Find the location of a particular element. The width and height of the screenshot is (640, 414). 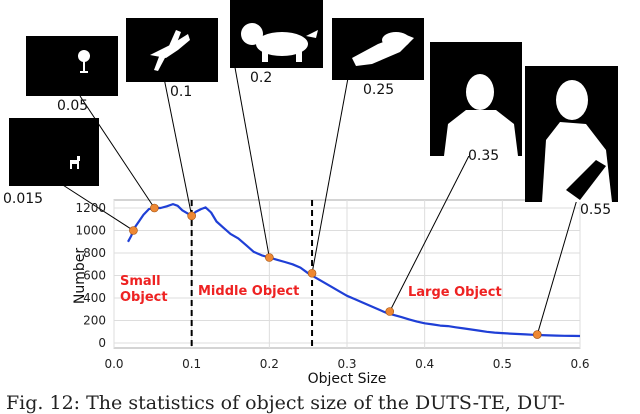

region-label-small-line1: Small is located at coordinates (140, 281).